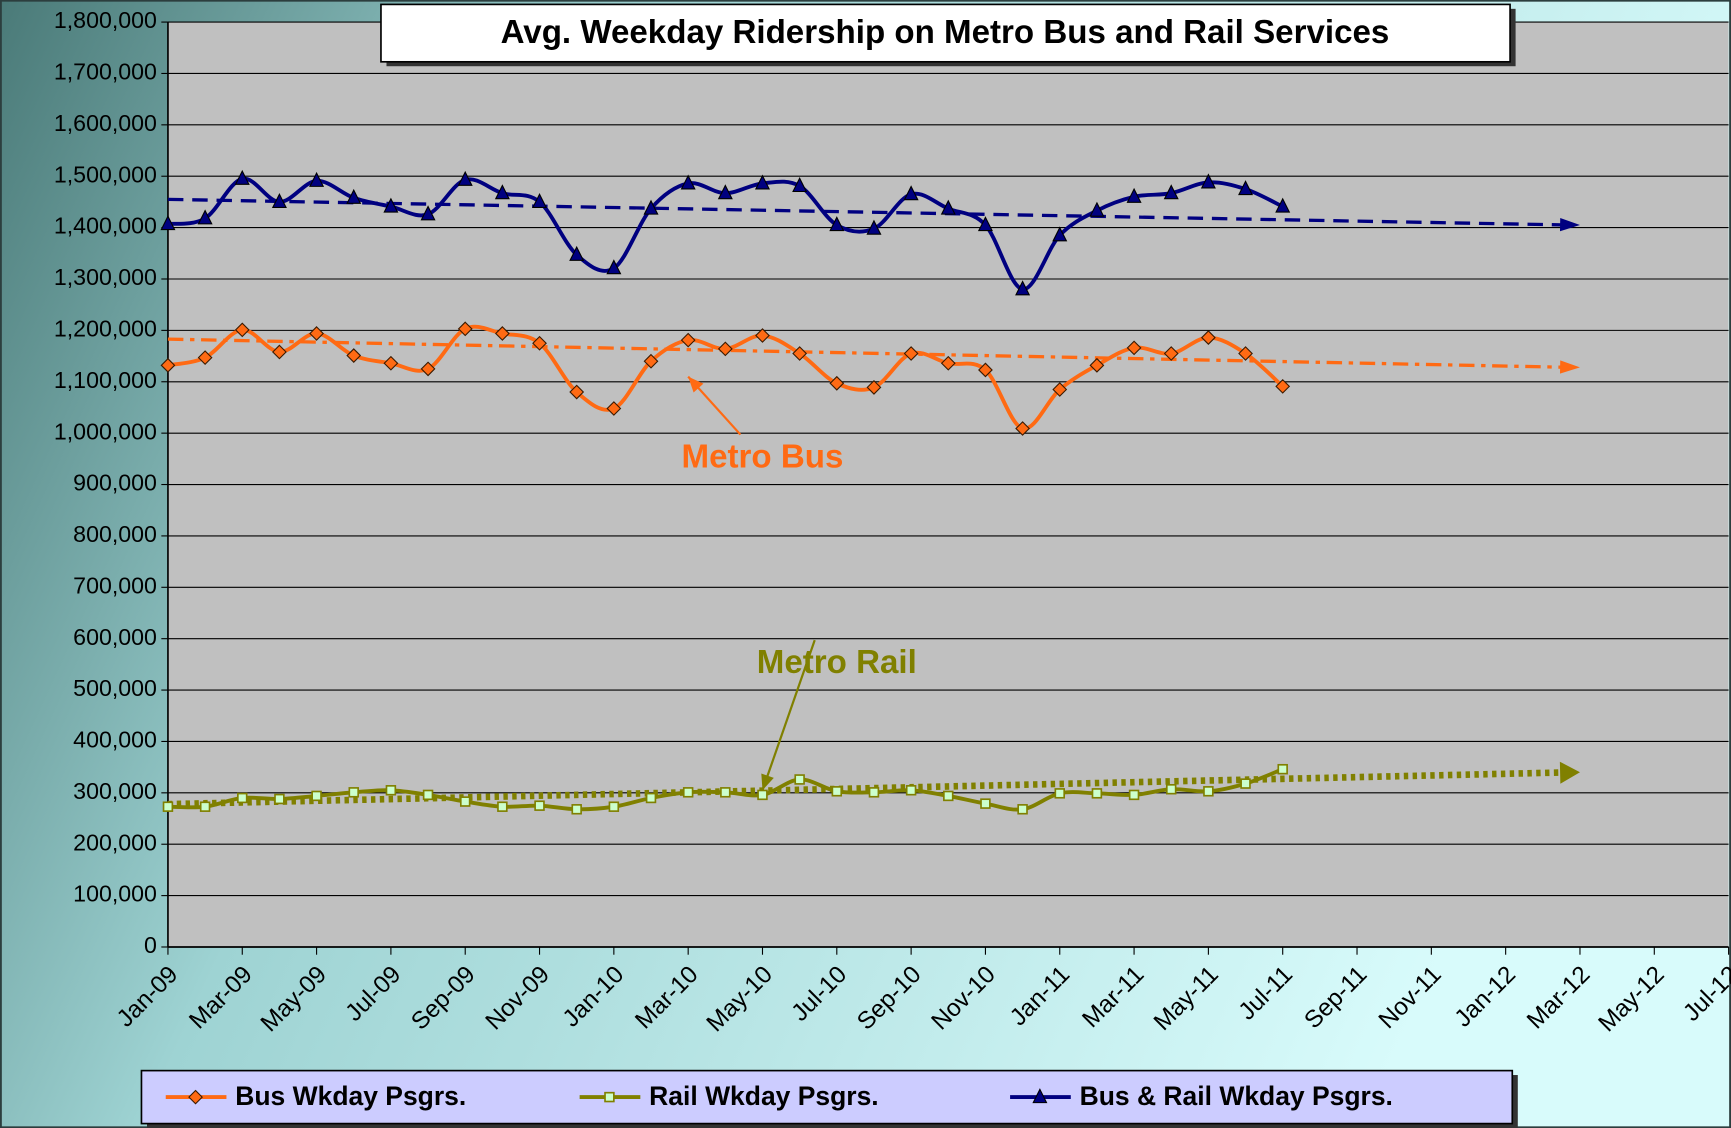 Image resolution: width=1731 pixels, height=1128 pixels. Describe the element at coordinates (105, 226) in the screenshot. I see `y-tick-label: 1,400,000` at that location.